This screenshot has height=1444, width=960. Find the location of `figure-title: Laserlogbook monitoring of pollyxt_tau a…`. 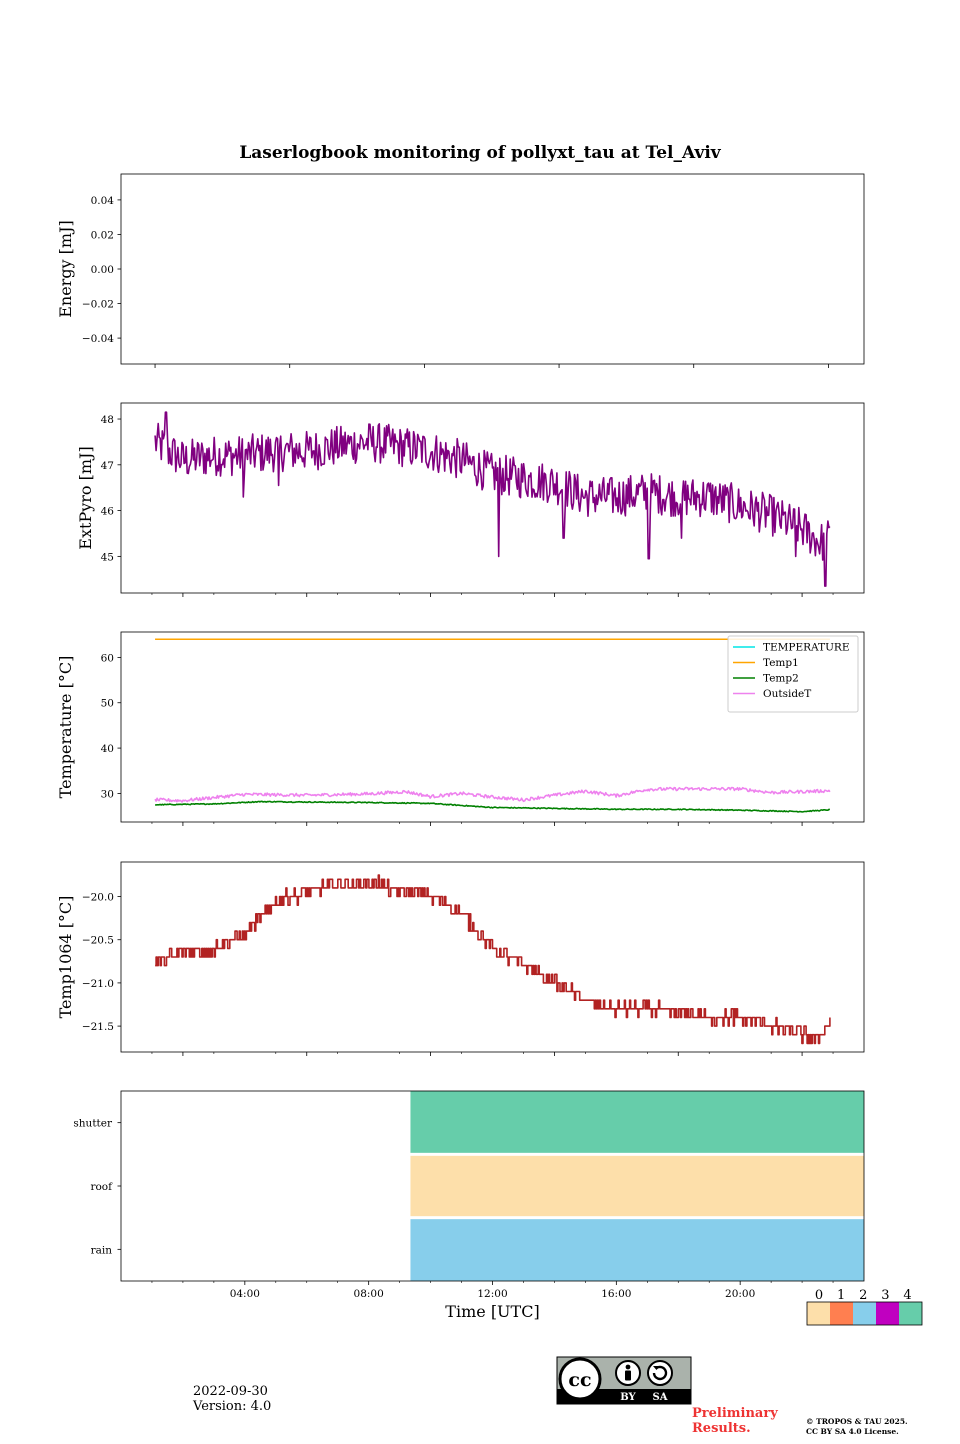

figure-title: Laserlogbook monitoring of pollyxt_tau a… is located at coordinates (480, 153).